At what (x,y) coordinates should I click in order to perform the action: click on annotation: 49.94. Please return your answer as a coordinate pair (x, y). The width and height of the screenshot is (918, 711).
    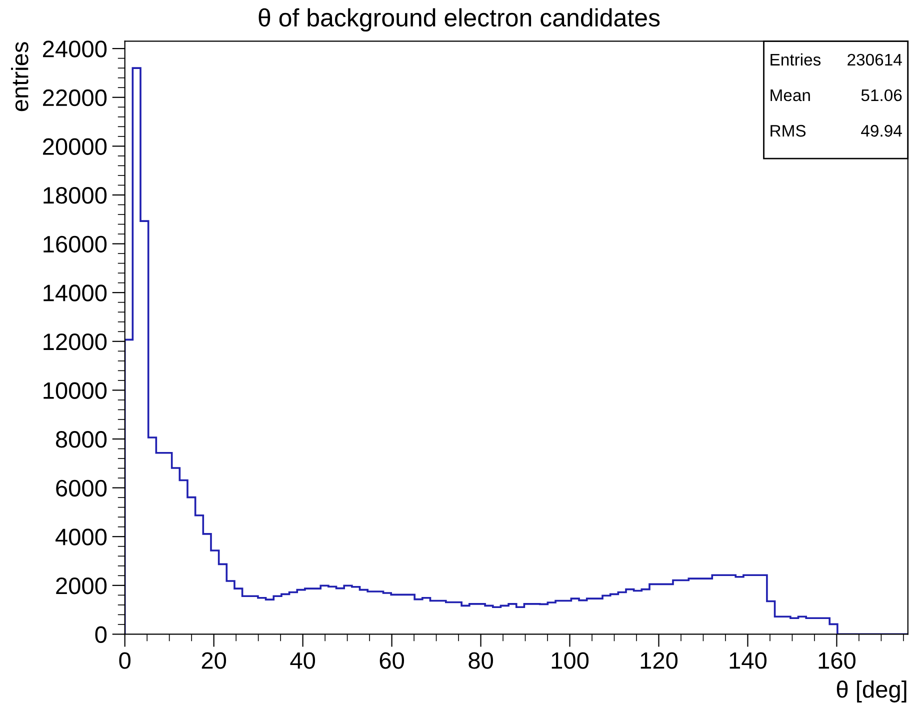
    Looking at the image, I should click on (881, 130).